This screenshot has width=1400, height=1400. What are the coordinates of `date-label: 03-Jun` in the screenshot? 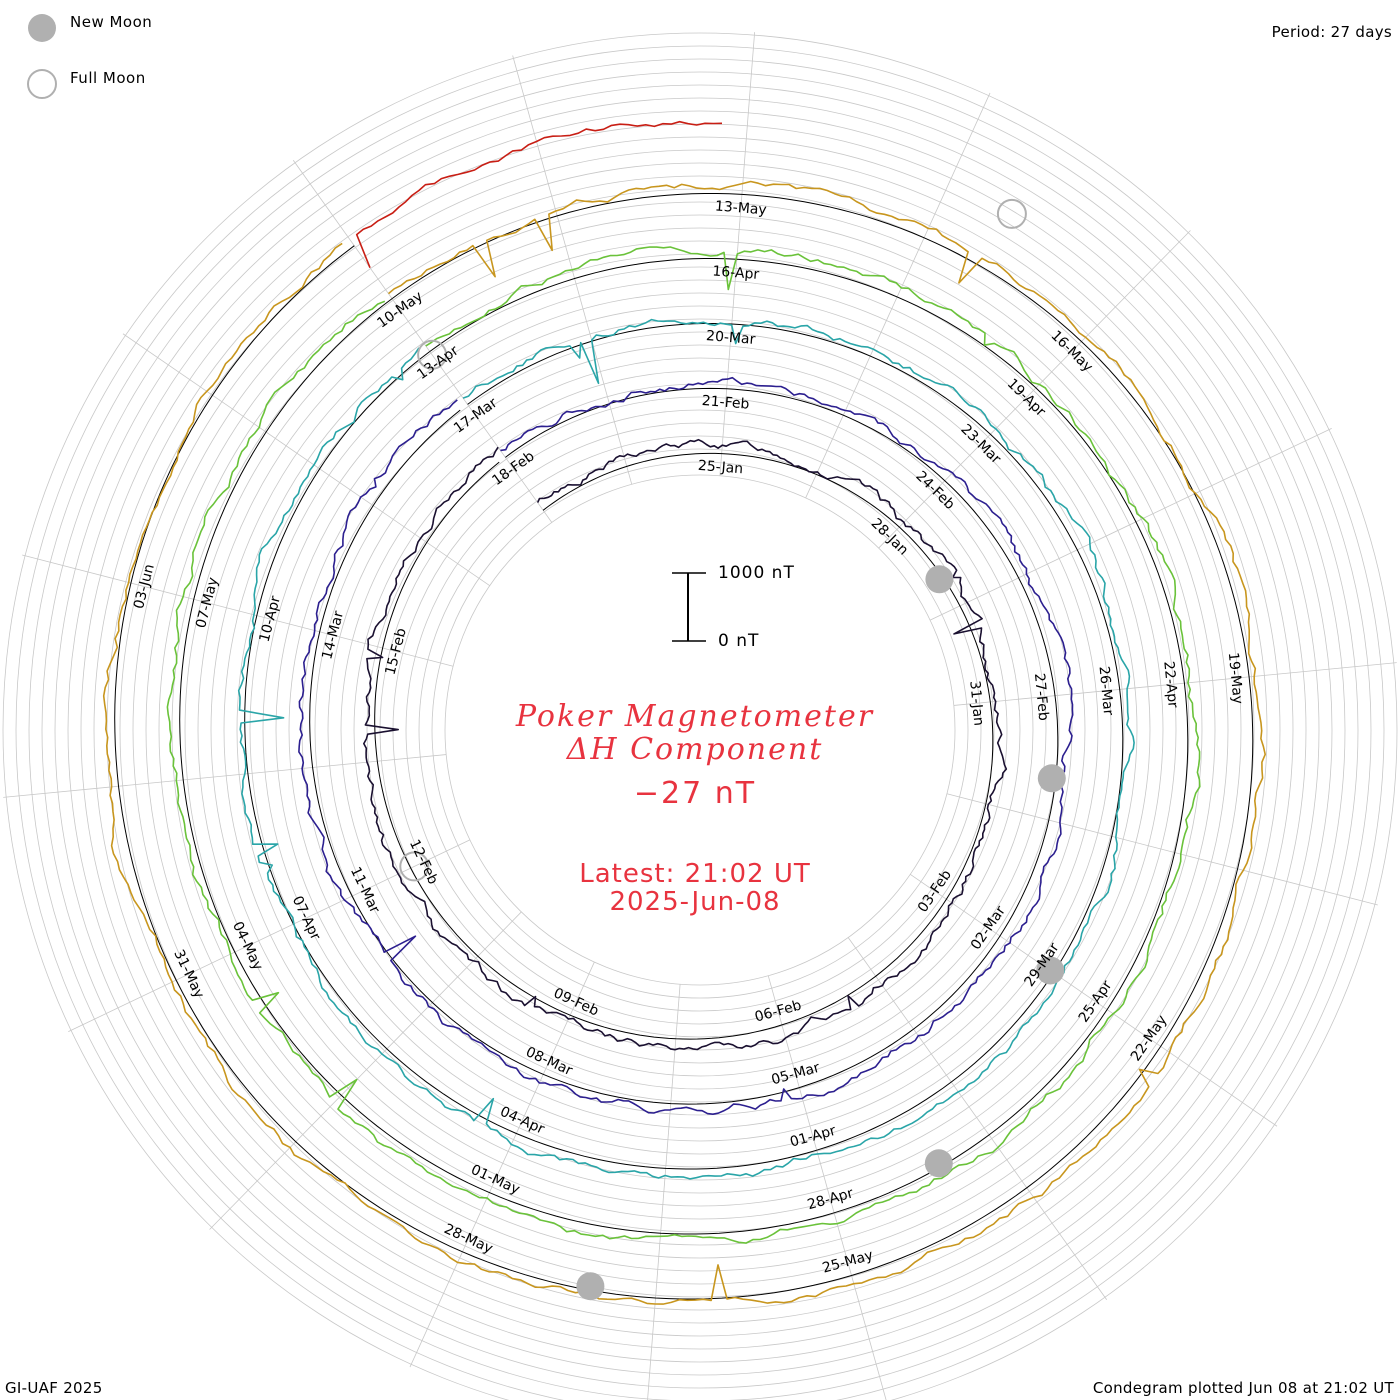 It's located at (144, 587).